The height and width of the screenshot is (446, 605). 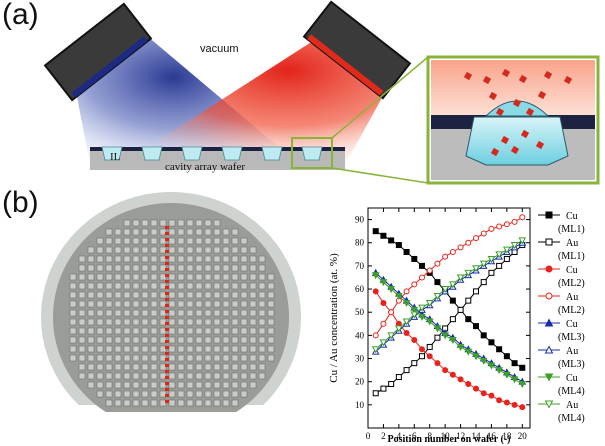 I want to click on series-line, so click(x=449, y=276).